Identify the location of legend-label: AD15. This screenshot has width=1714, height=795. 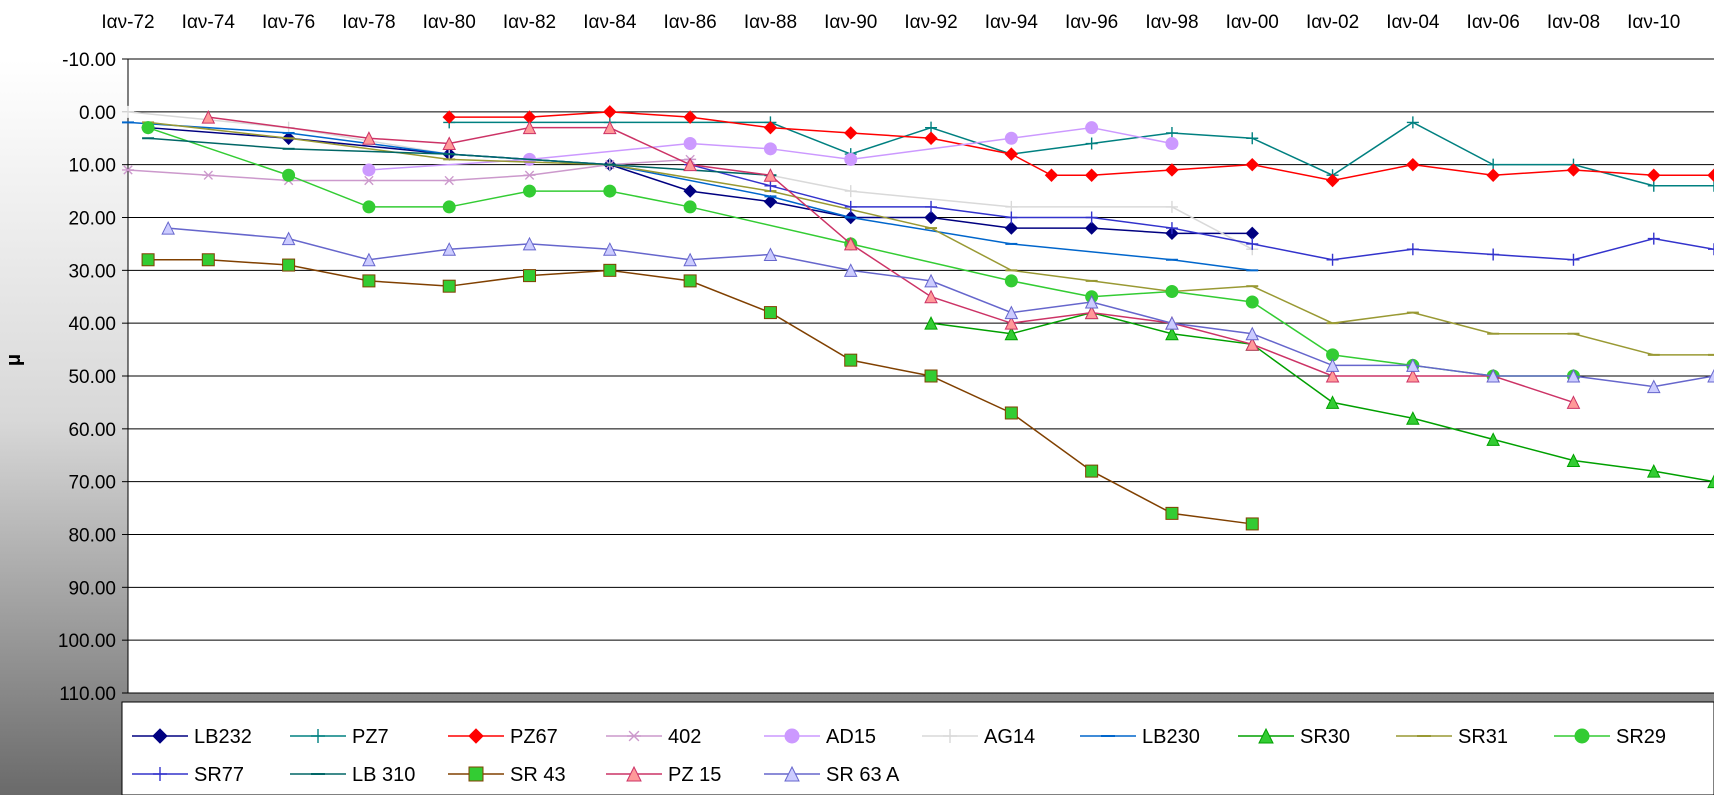
(851, 737).